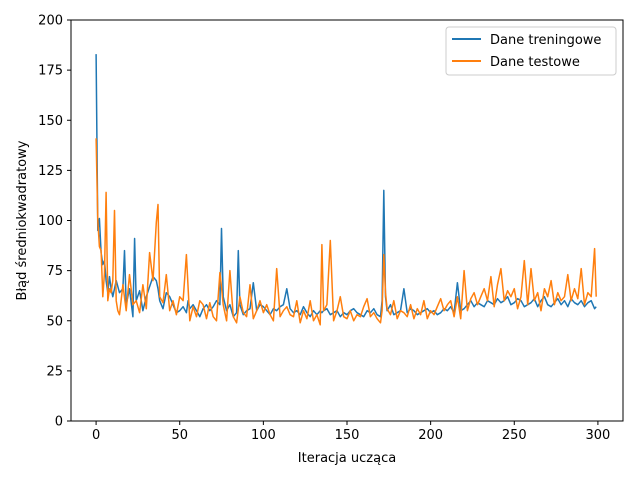  What do you see at coordinates (96, 435) in the screenshot?
I see `x-tick-label: 0` at bounding box center [96, 435].